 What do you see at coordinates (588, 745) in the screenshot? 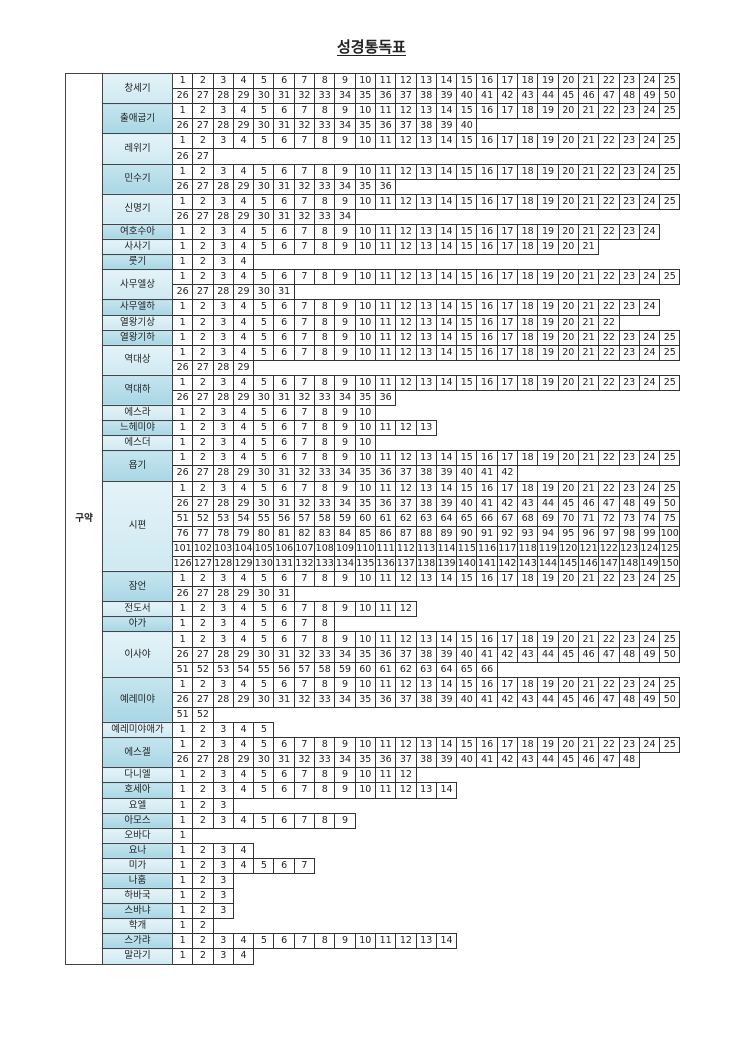
I see `chapter-checkbox: 21` at bounding box center [588, 745].